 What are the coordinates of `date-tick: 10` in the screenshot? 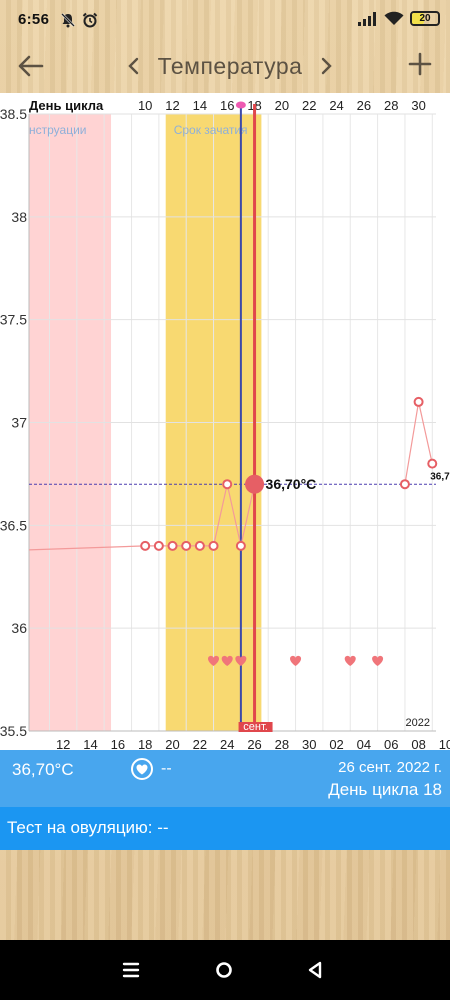 It's located at (444, 743).